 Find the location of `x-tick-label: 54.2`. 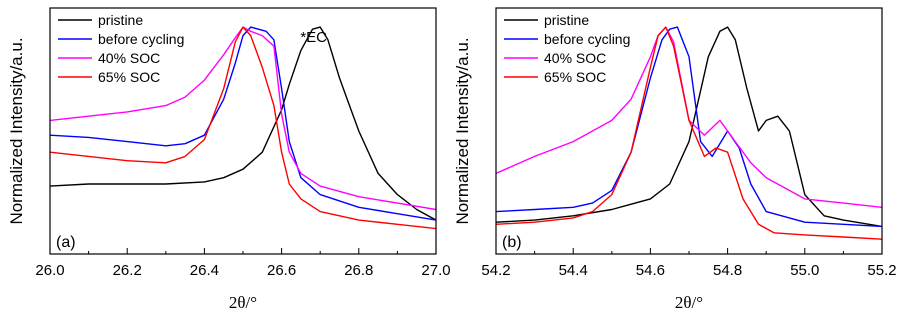

x-tick-label: 54.2 is located at coordinates (495, 270).